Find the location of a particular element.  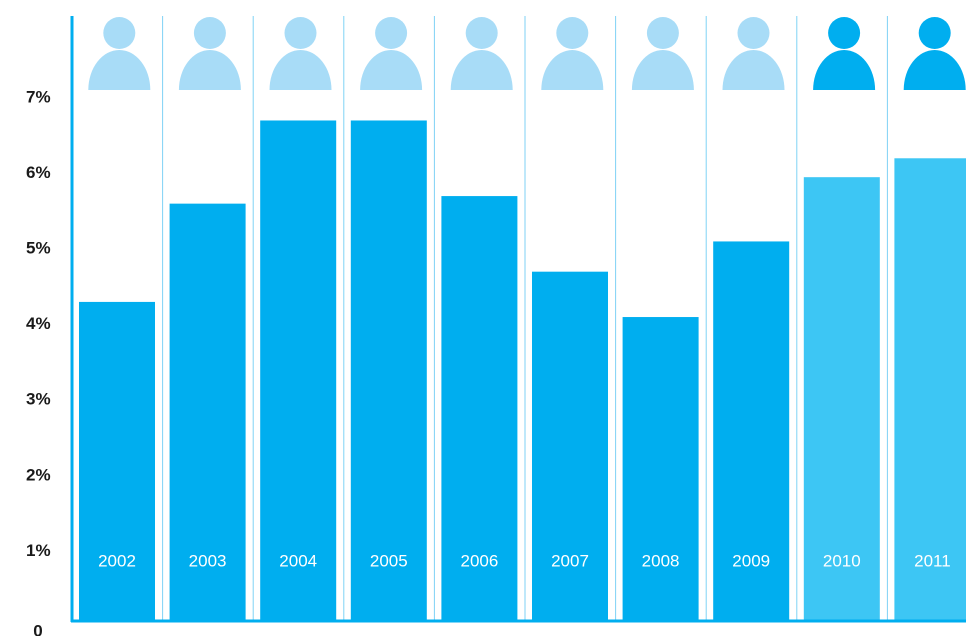

bar-2002 is located at coordinates (117, 460).